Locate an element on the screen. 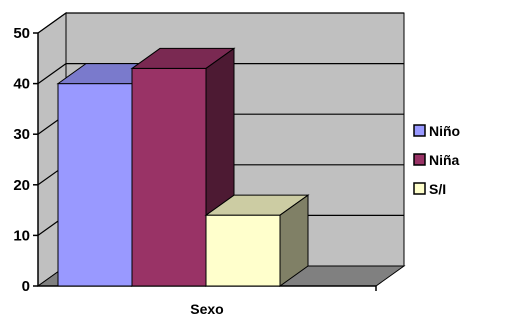  category-labels: Sexo is located at coordinates (206, 309).